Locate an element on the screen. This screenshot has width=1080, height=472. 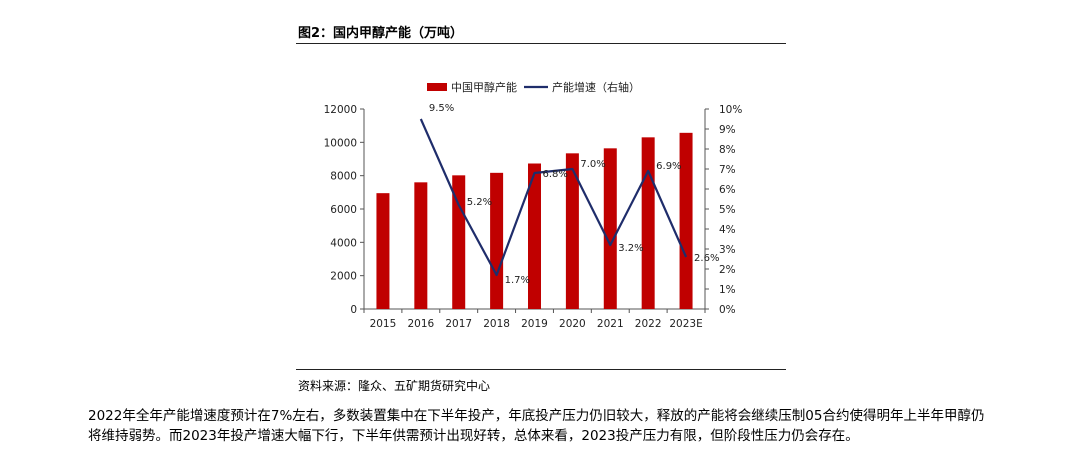
growth-label-2022: 6.9% is located at coordinates (668, 166).